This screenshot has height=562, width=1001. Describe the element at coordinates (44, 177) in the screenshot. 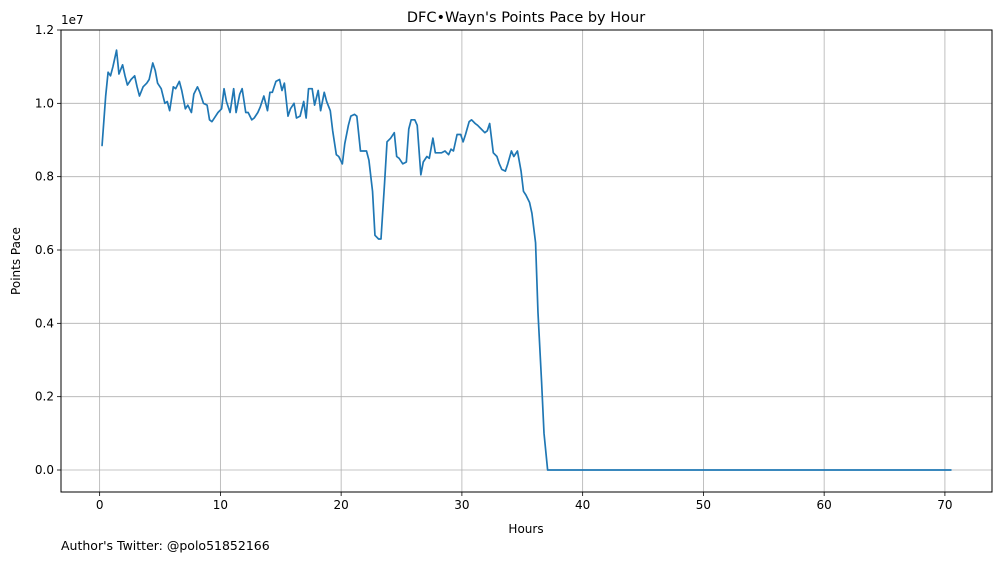

I see `y-tick-label: 0.8` at that location.